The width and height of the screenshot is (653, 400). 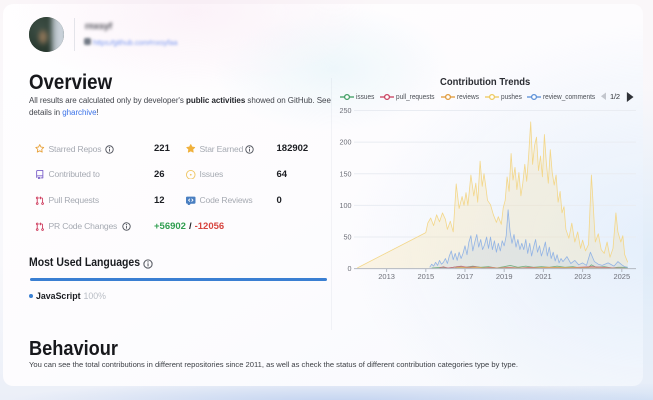 I want to click on svg-text: 2021, so click(x=543, y=276).